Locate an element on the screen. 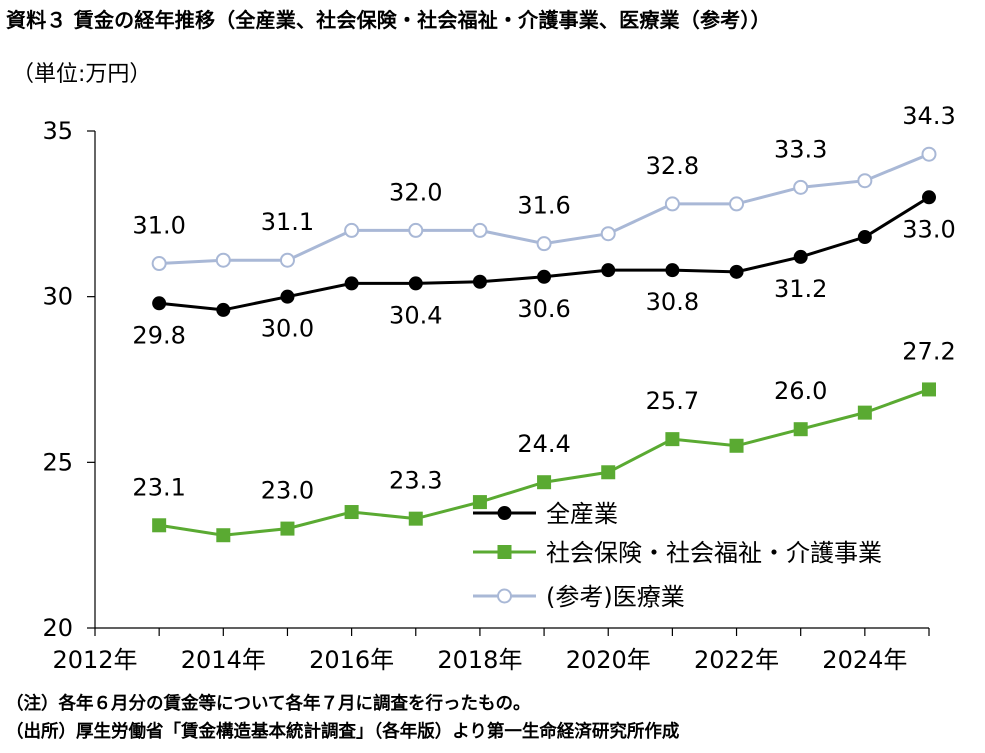 The height and width of the screenshot is (753, 985). legend-item-3: (参考)医療業 is located at coordinates (579, 597).